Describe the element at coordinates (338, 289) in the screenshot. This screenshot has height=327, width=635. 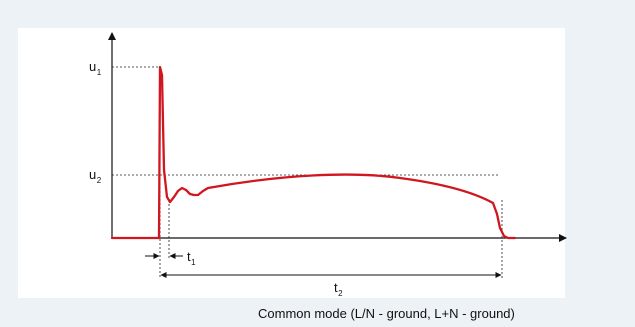
I see `t2-label: t2` at that location.